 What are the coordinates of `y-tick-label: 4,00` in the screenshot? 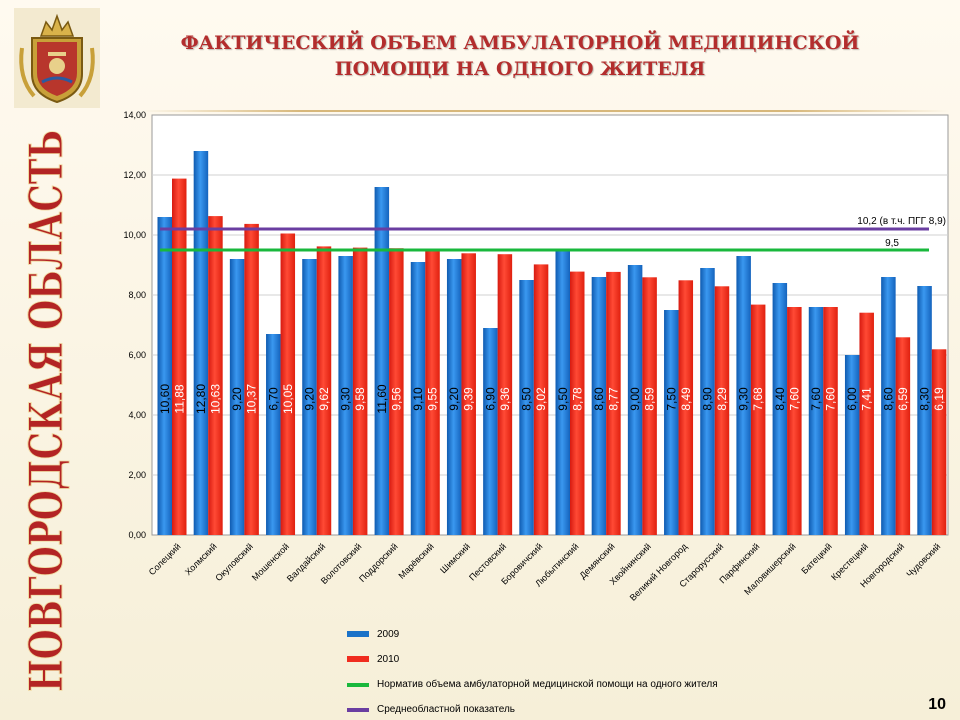 It's located at (137, 415).